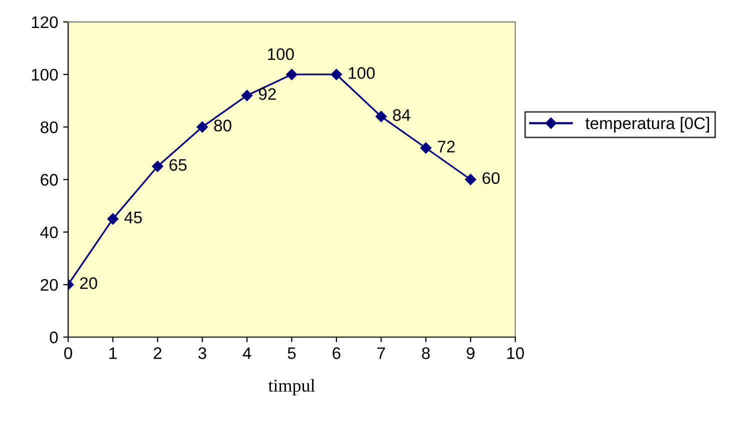  Describe the element at coordinates (49, 284) in the screenshot. I see `y-tick-label: 20` at that location.